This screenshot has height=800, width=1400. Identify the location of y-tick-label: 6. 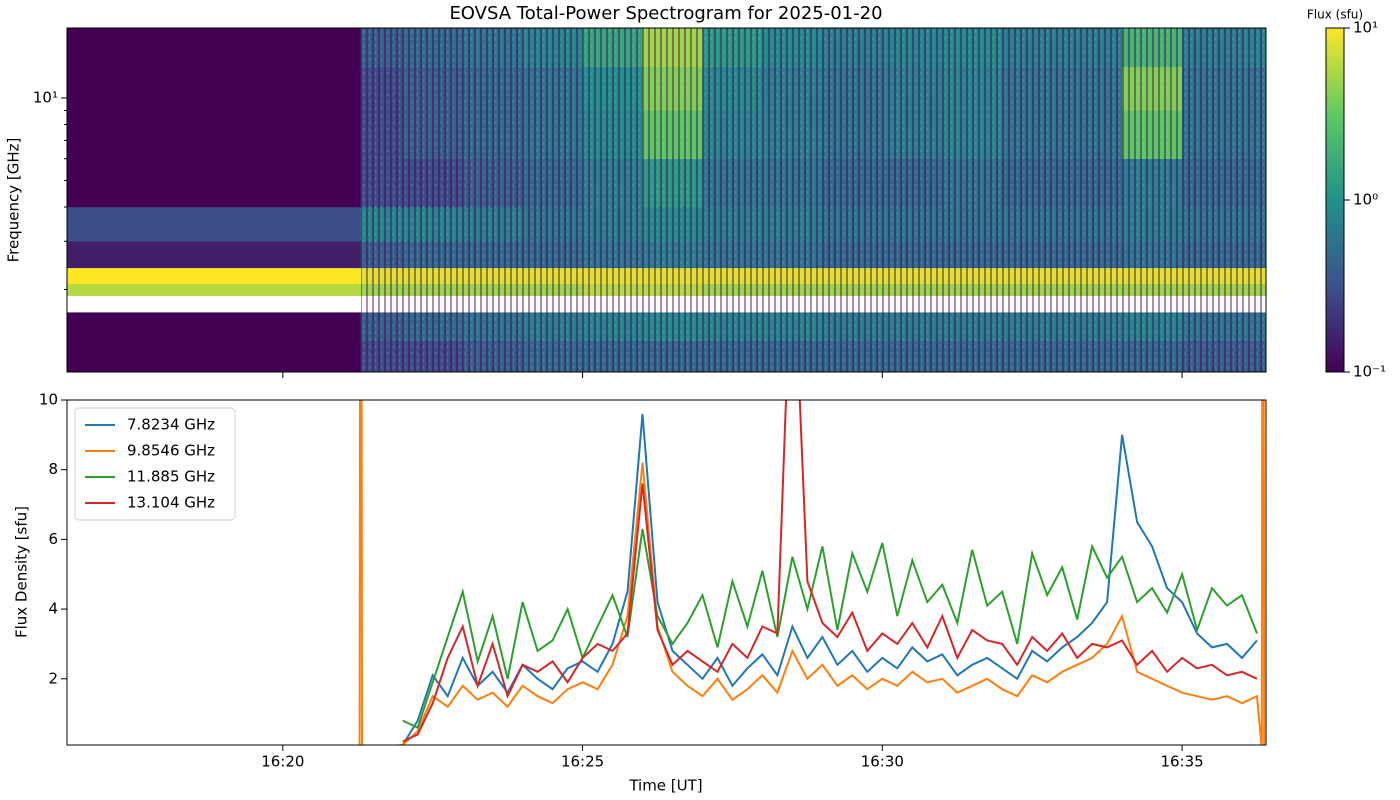
(53, 539).